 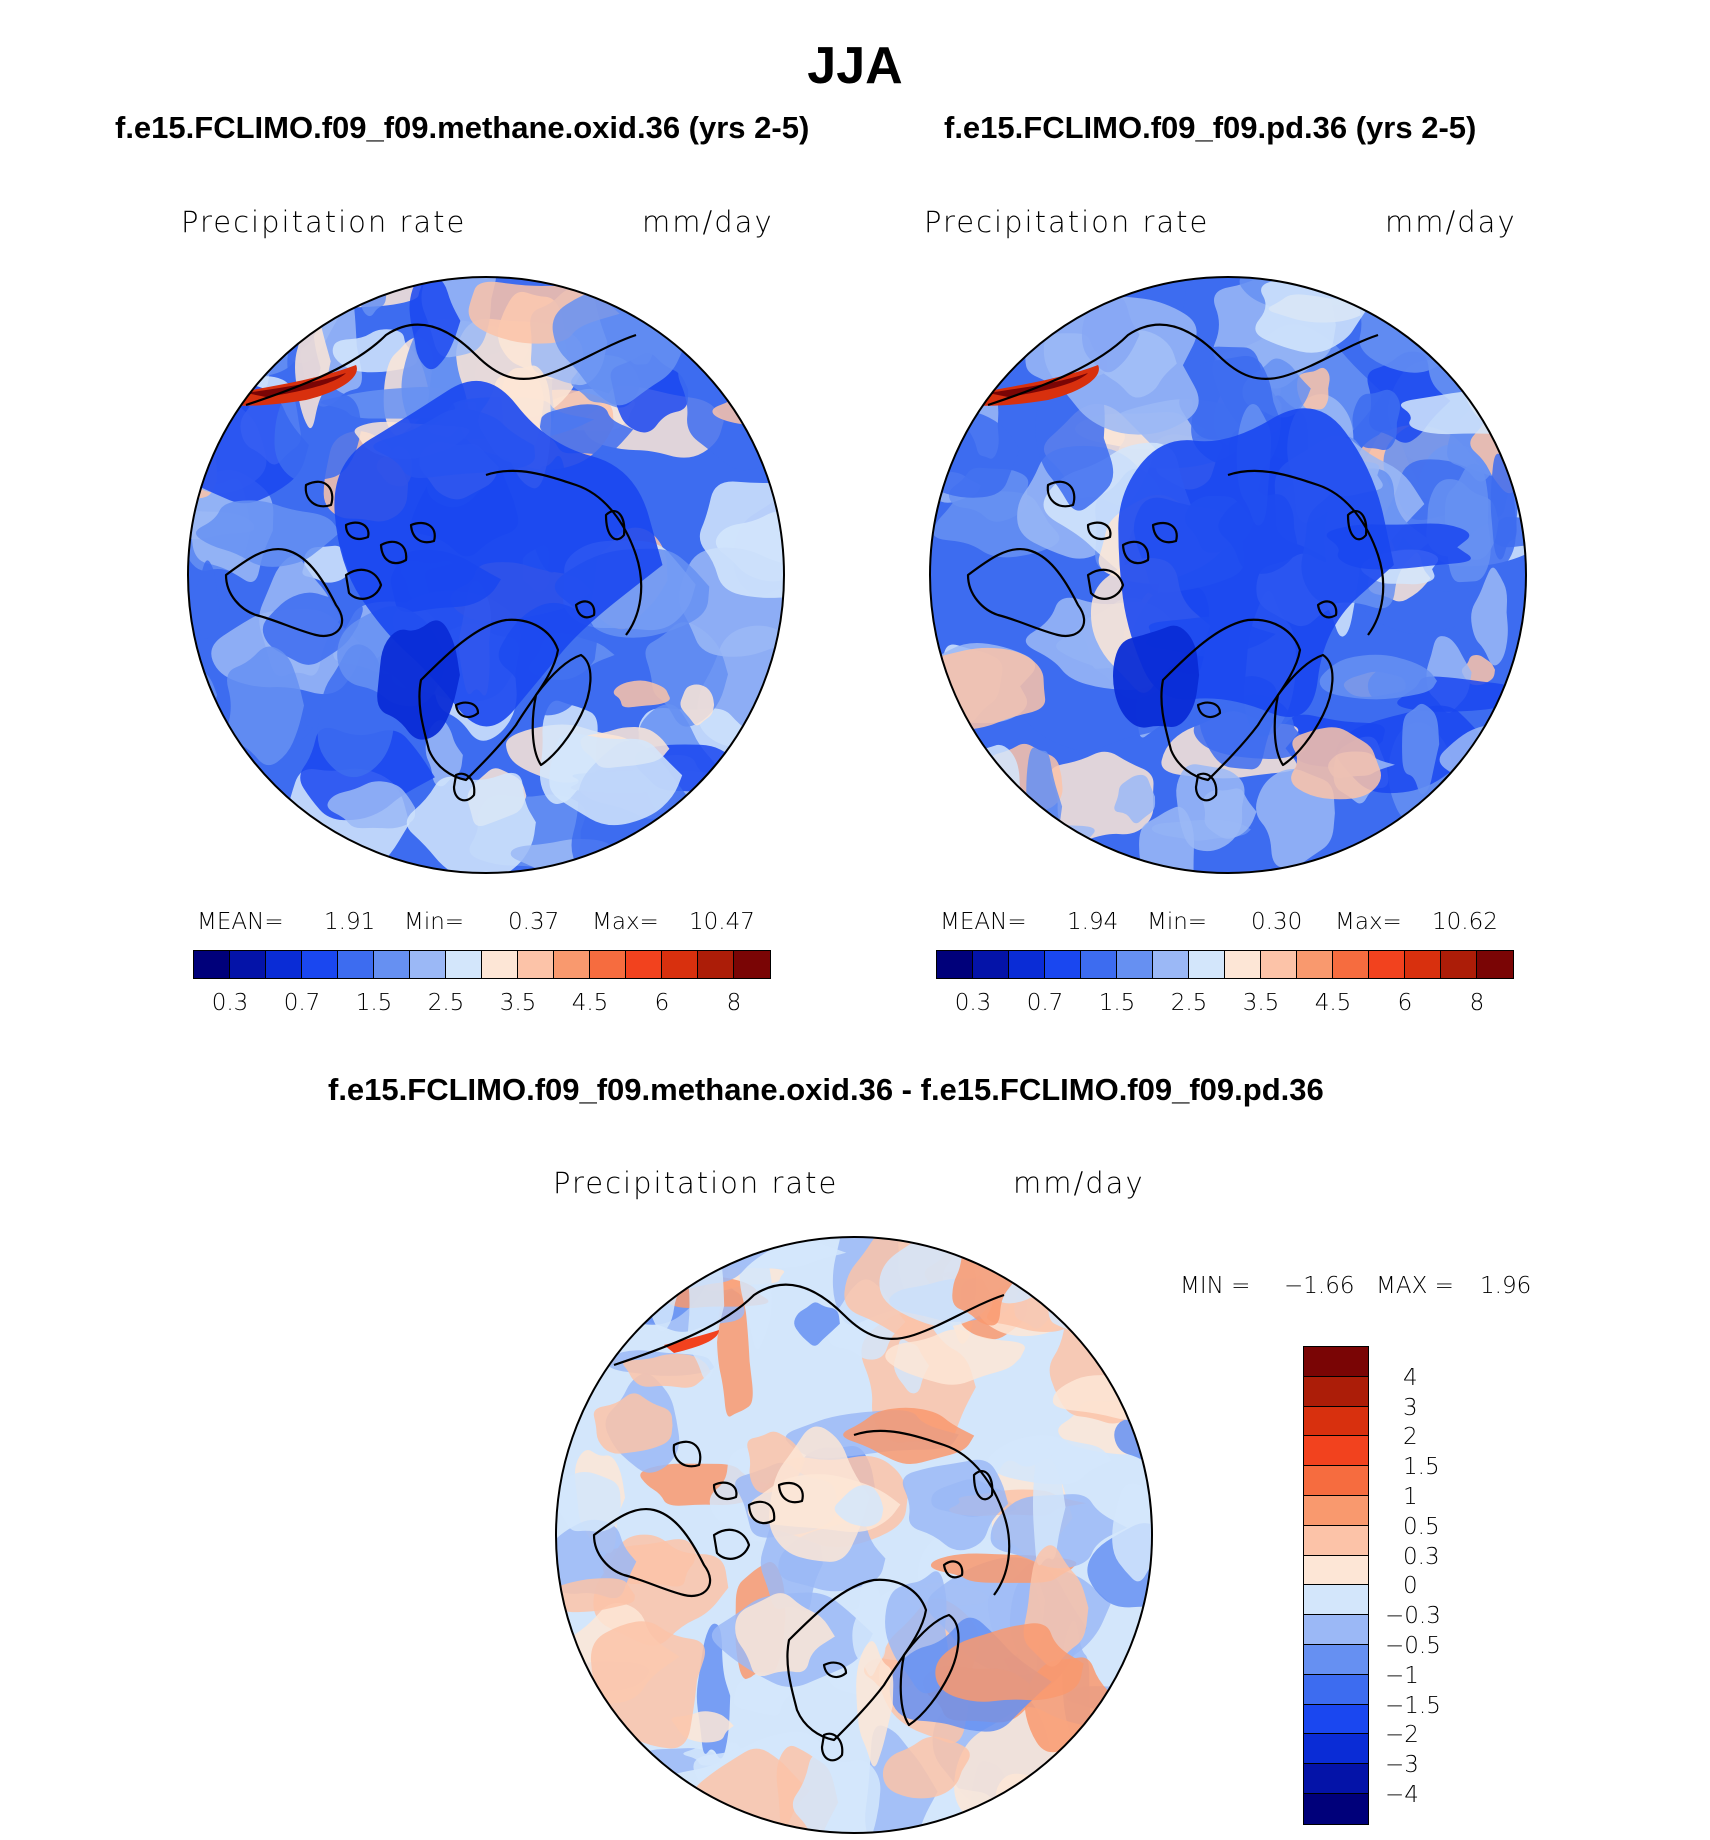 What do you see at coordinates (1093, 922) in the screenshot?
I see `right-mean-value: 1.94` at bounding box center [1093, 922].